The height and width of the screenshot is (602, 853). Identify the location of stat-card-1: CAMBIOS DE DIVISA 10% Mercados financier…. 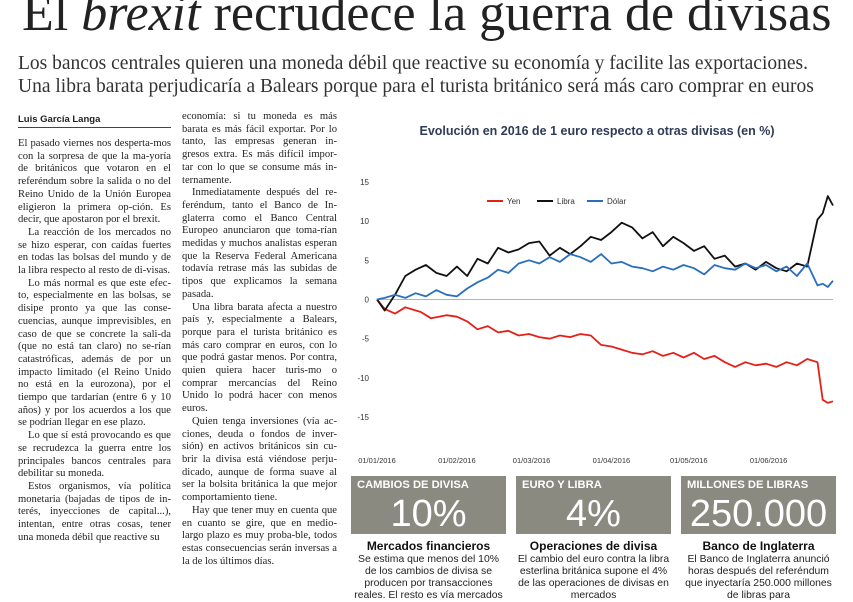
(428, 538).